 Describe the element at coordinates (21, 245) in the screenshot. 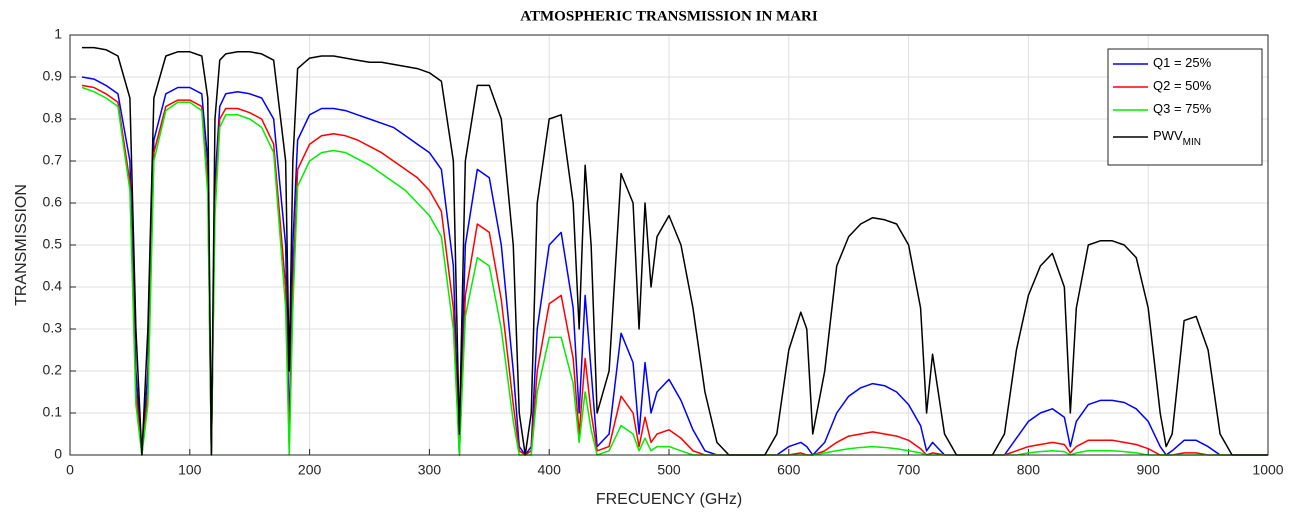

I see `y-axis-label: TRANSMISSION` at that location.